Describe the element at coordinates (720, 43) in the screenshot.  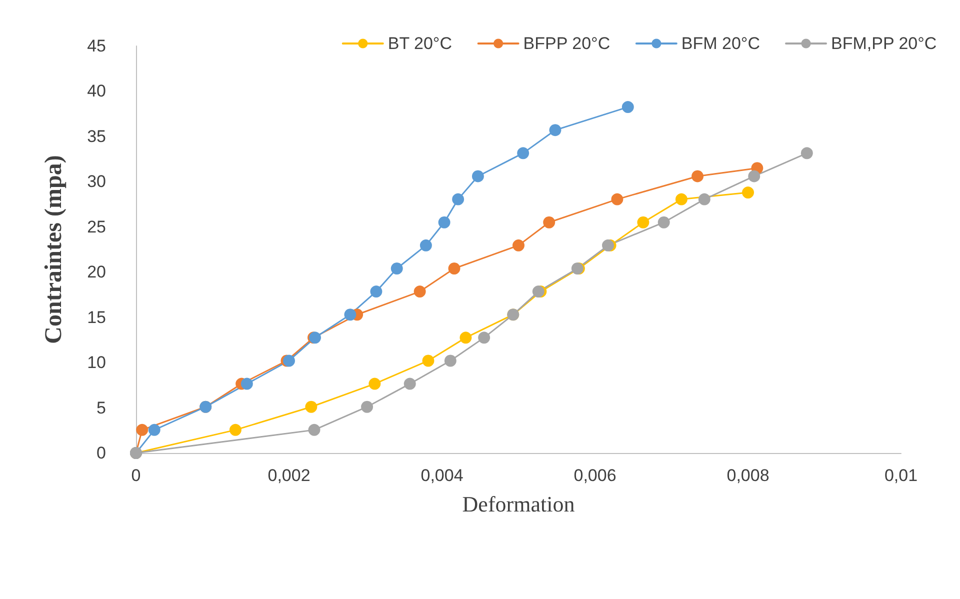
I see `legend-label: BFM 20°C` at that location.